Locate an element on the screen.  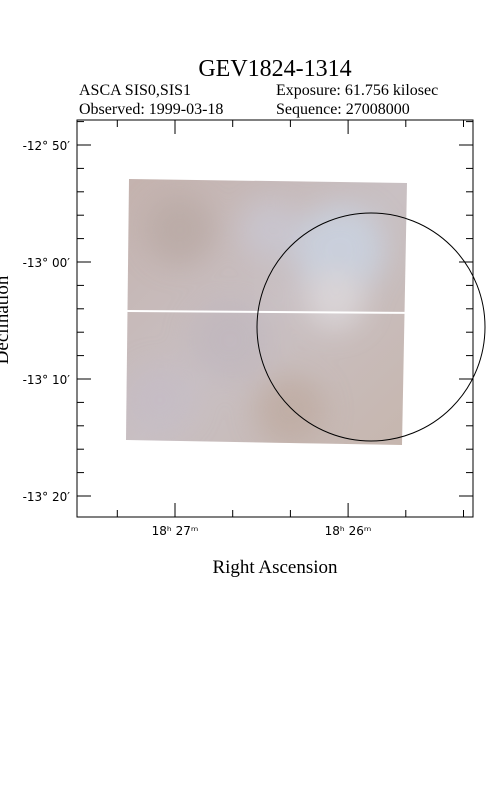
x-tick-label: 18ʰ 27ᵐ is located at coordinates (175, 531).